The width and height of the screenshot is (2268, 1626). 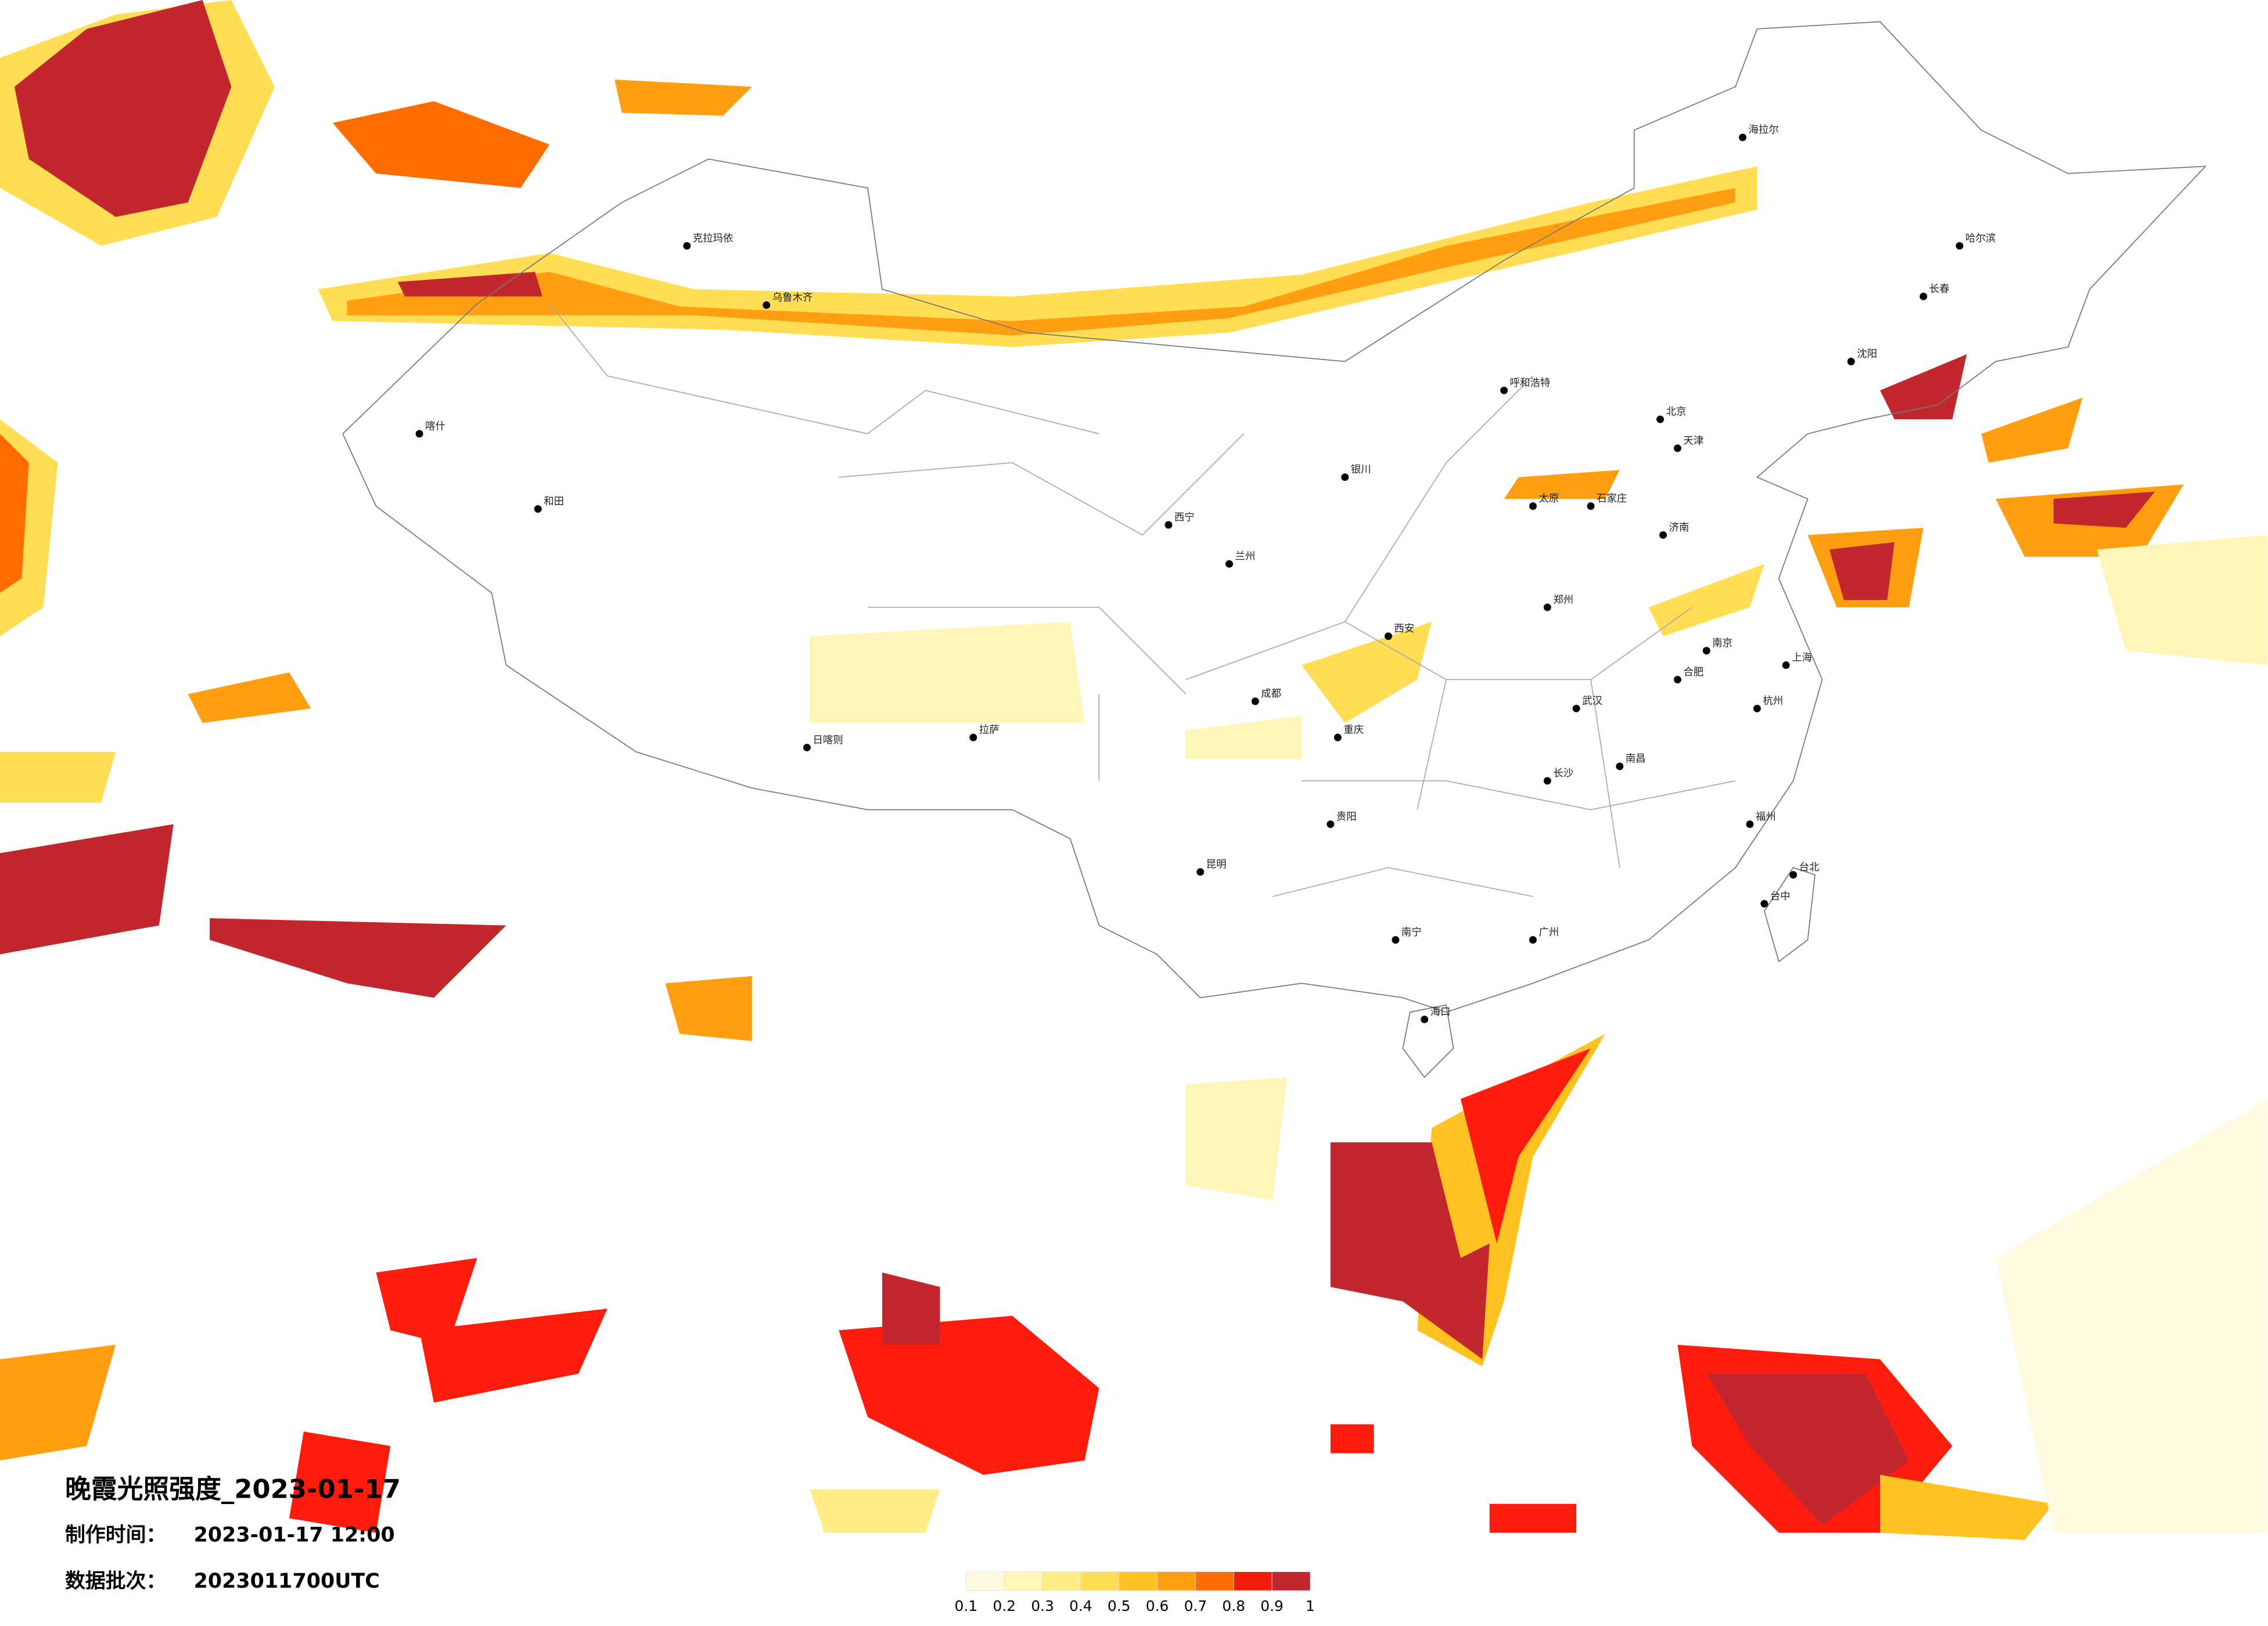 I want to click on legend-tick-label: 0.6, so click(x=1157, y=1606).